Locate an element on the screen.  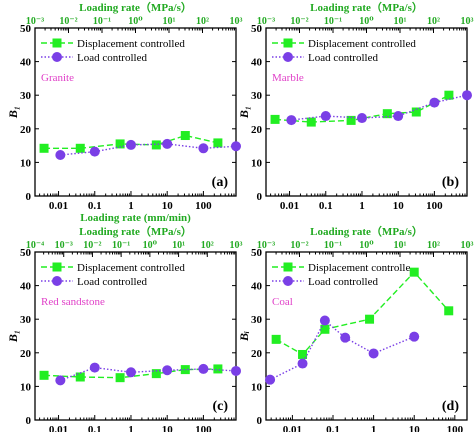
y-tick-label: 0 is located at coordinates (29, 421).